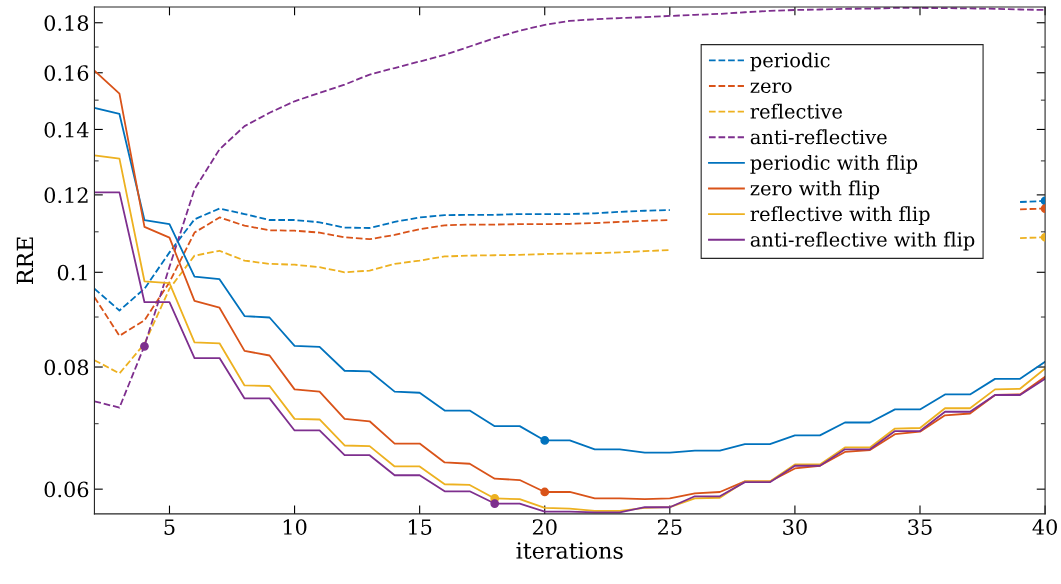  What do you see at coordinates (295, 527) in the screenshot?
I see `x-tick-label: 10` at bounding box center [295, 527].